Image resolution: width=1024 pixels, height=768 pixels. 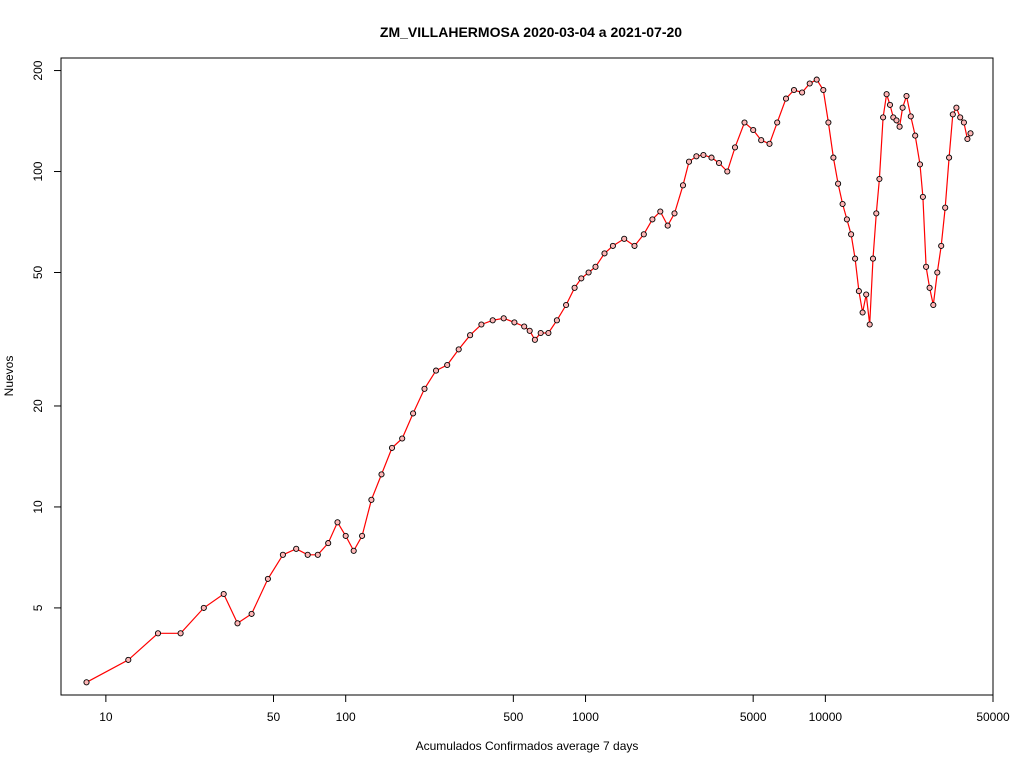 I want to click on x-tick-label: 5000, so click(x=753, y=717).